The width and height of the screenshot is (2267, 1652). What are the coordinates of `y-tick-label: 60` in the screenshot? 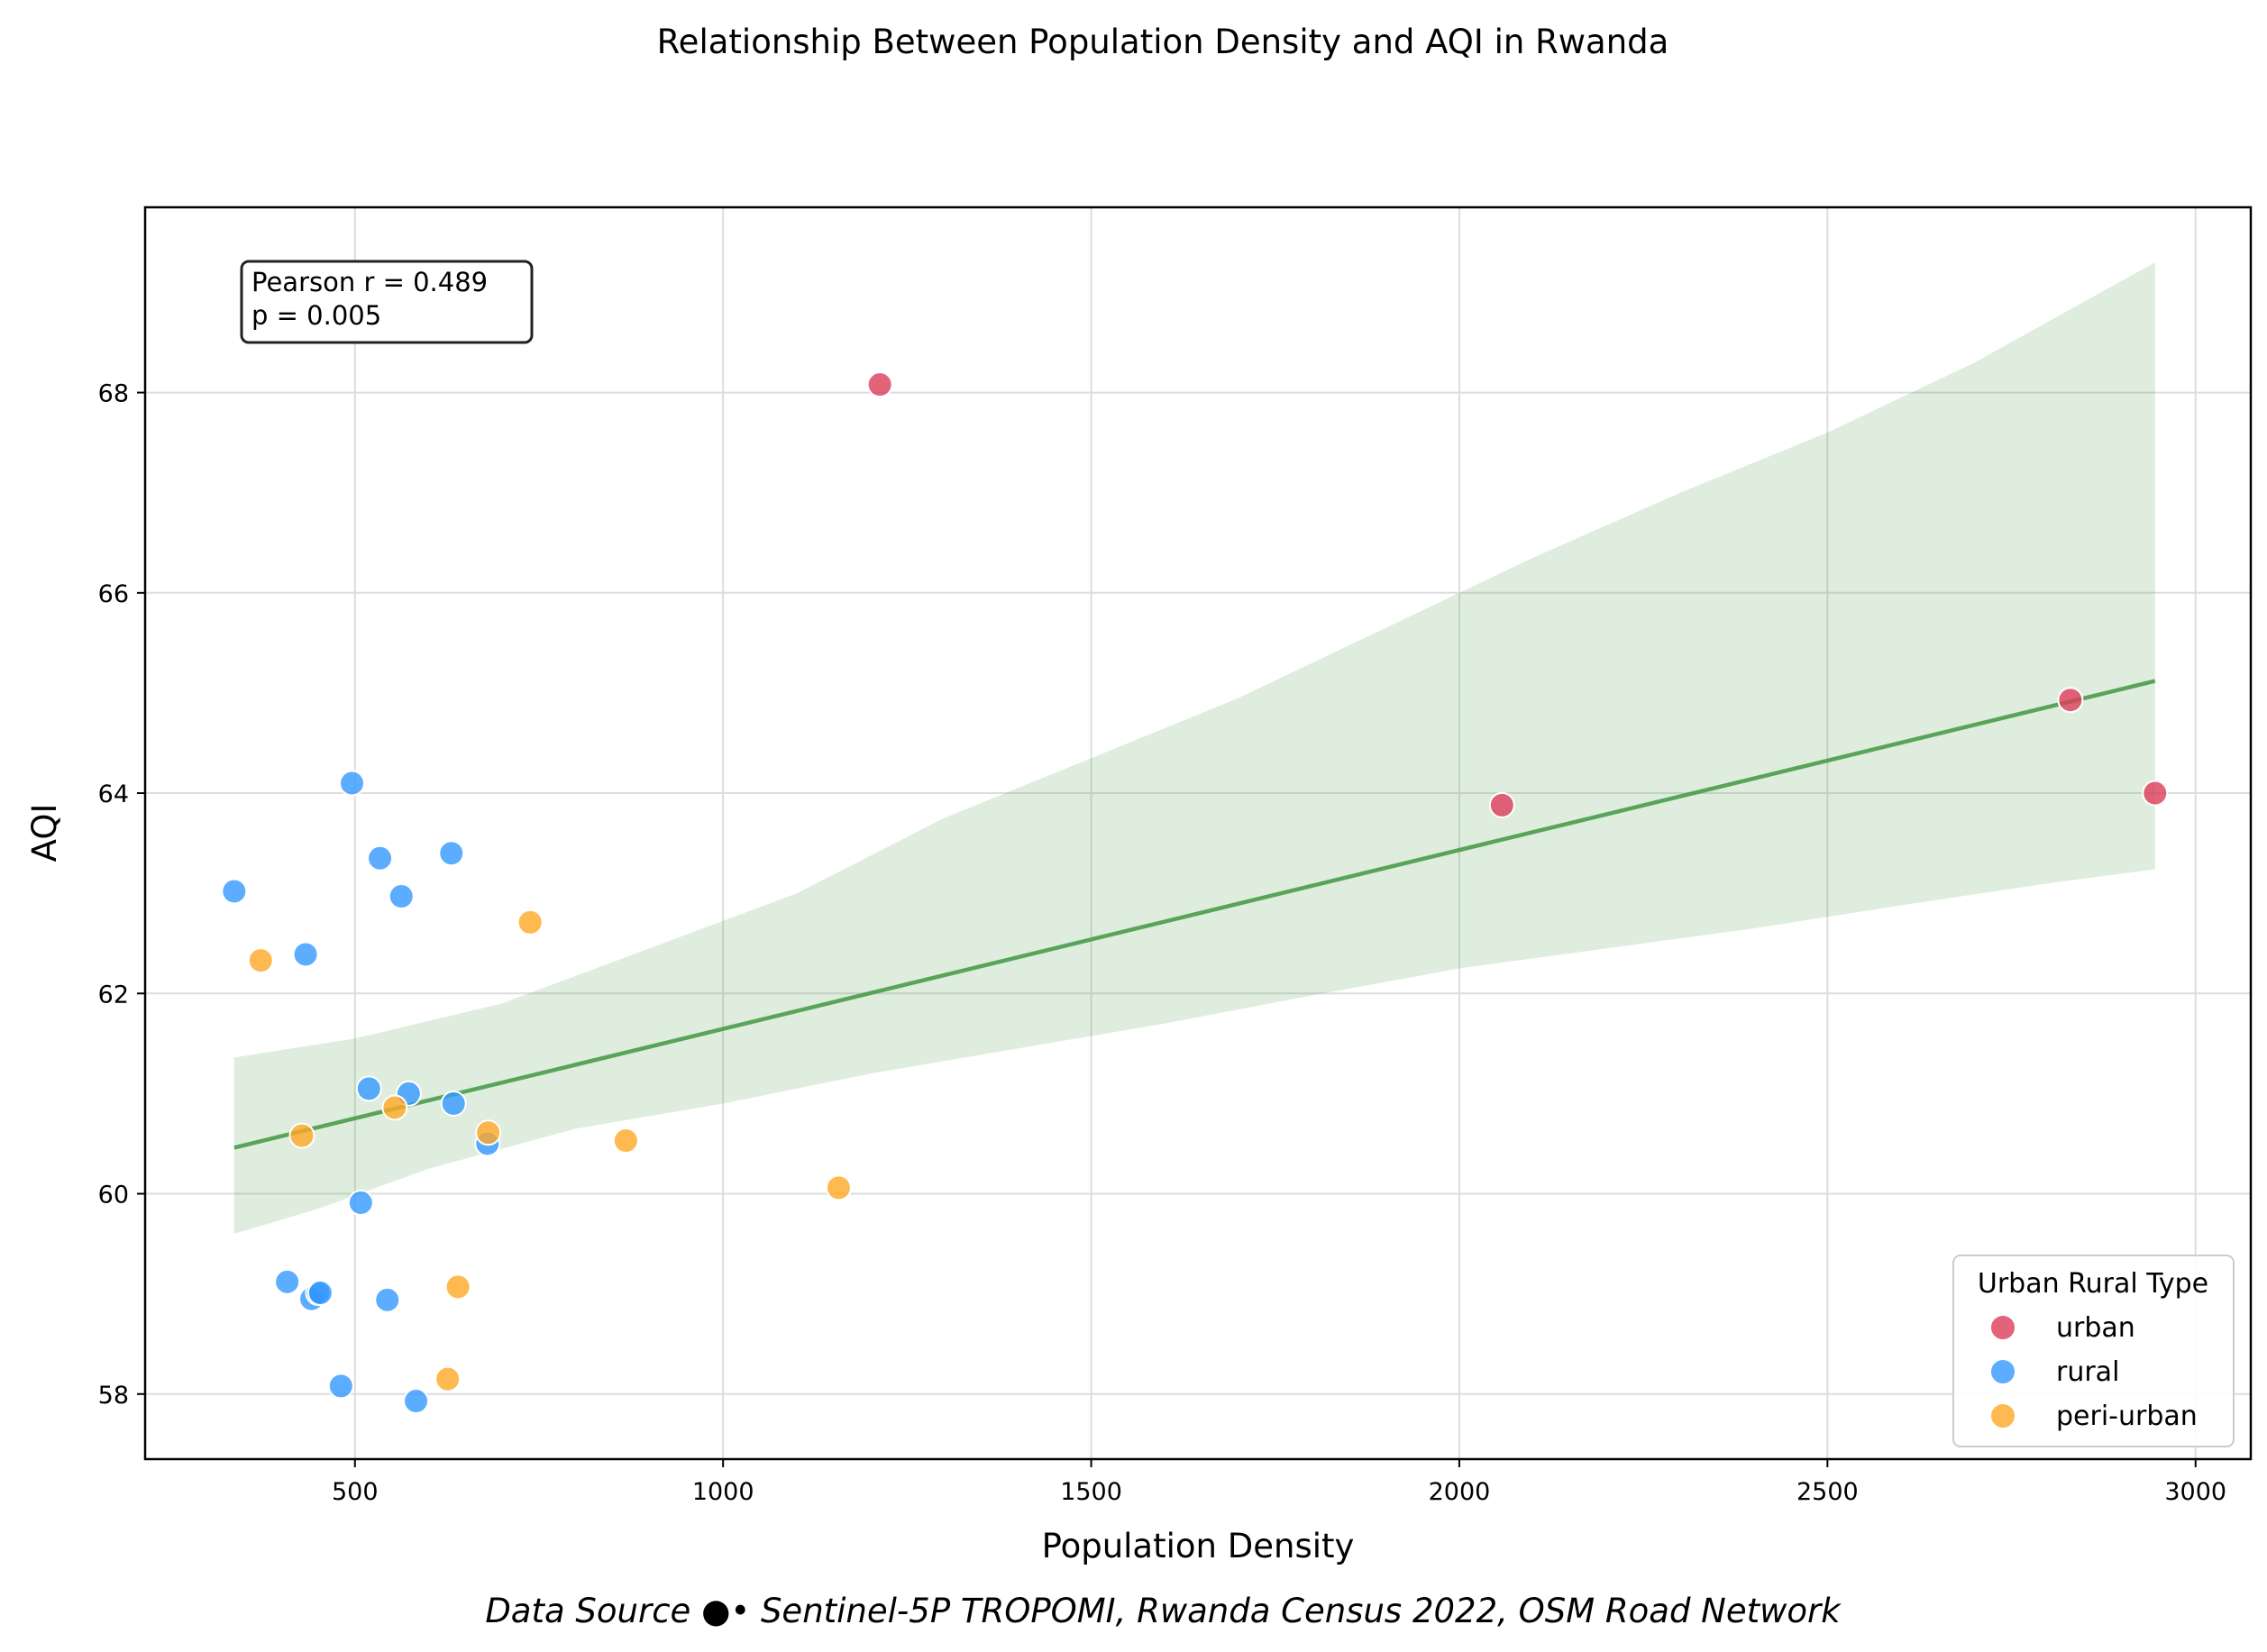 It's located at (113, 1195).